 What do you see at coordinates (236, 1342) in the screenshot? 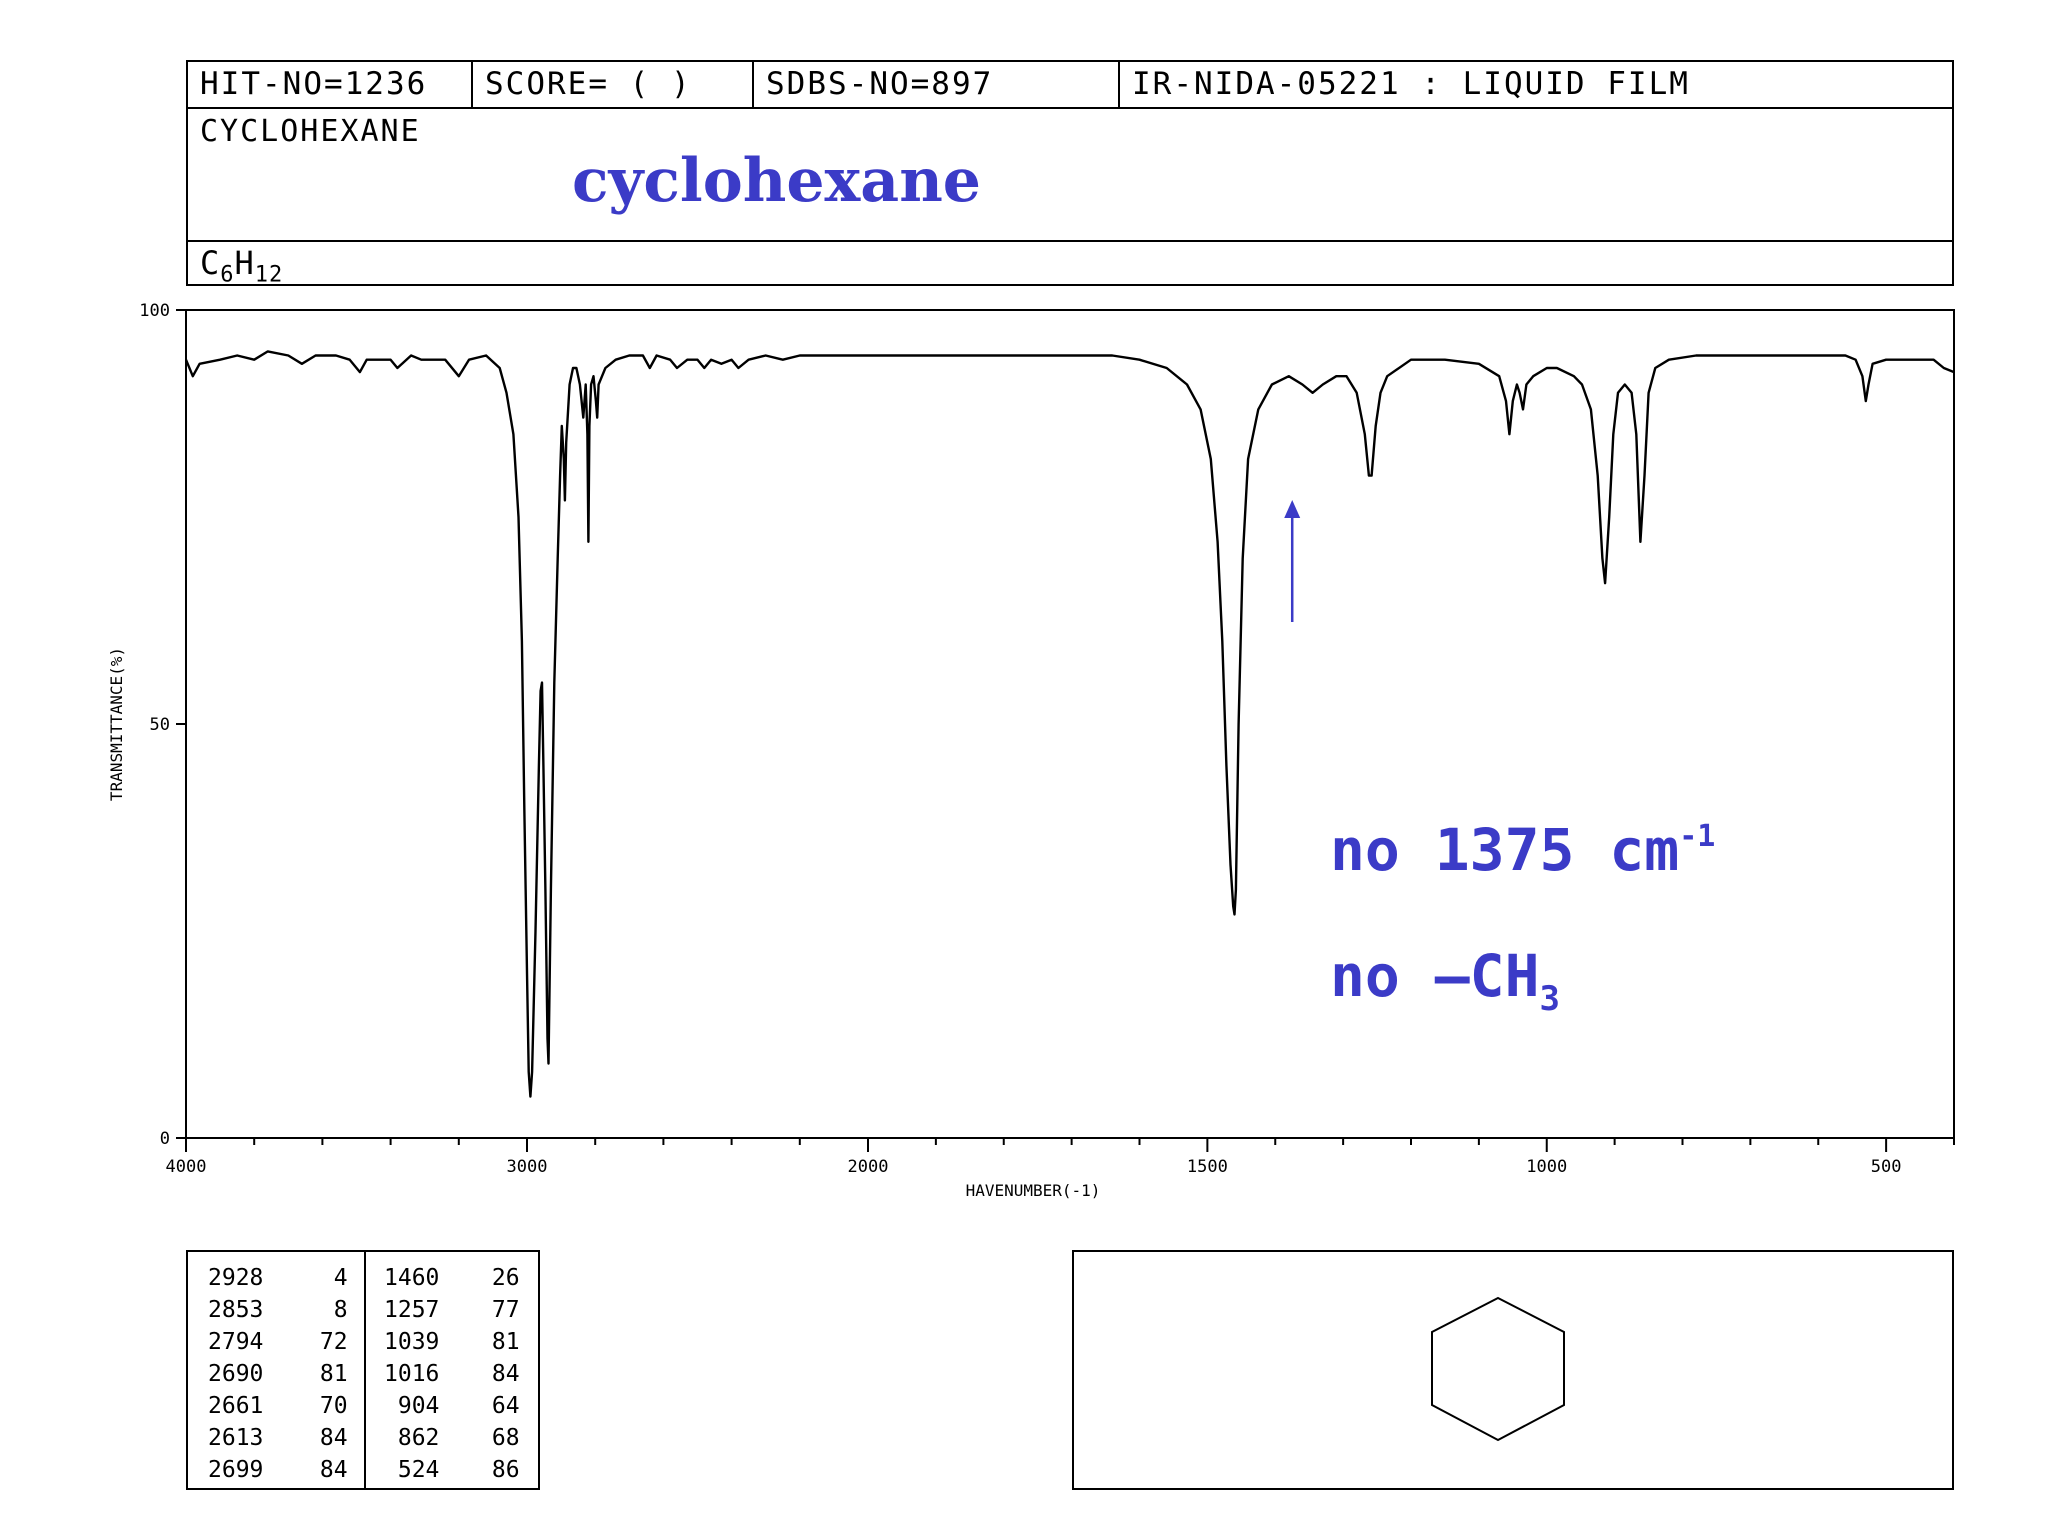
I see `peak-wavenumber: 2794` at bounding box center [236, 1342].